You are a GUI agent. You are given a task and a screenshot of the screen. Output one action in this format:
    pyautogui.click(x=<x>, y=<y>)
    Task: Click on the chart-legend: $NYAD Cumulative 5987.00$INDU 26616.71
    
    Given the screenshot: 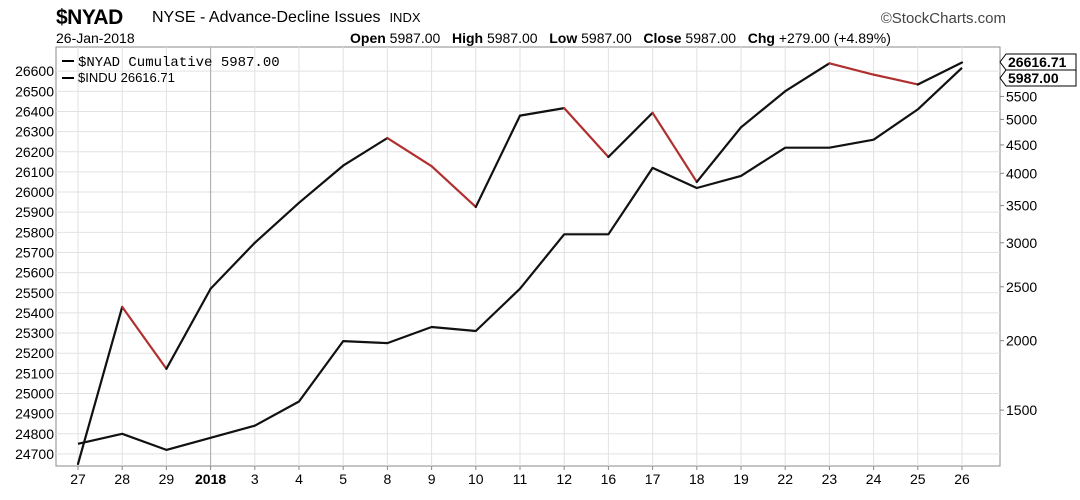 What is the action you would take?
    pyautogui.click(x=171, y=70)
    